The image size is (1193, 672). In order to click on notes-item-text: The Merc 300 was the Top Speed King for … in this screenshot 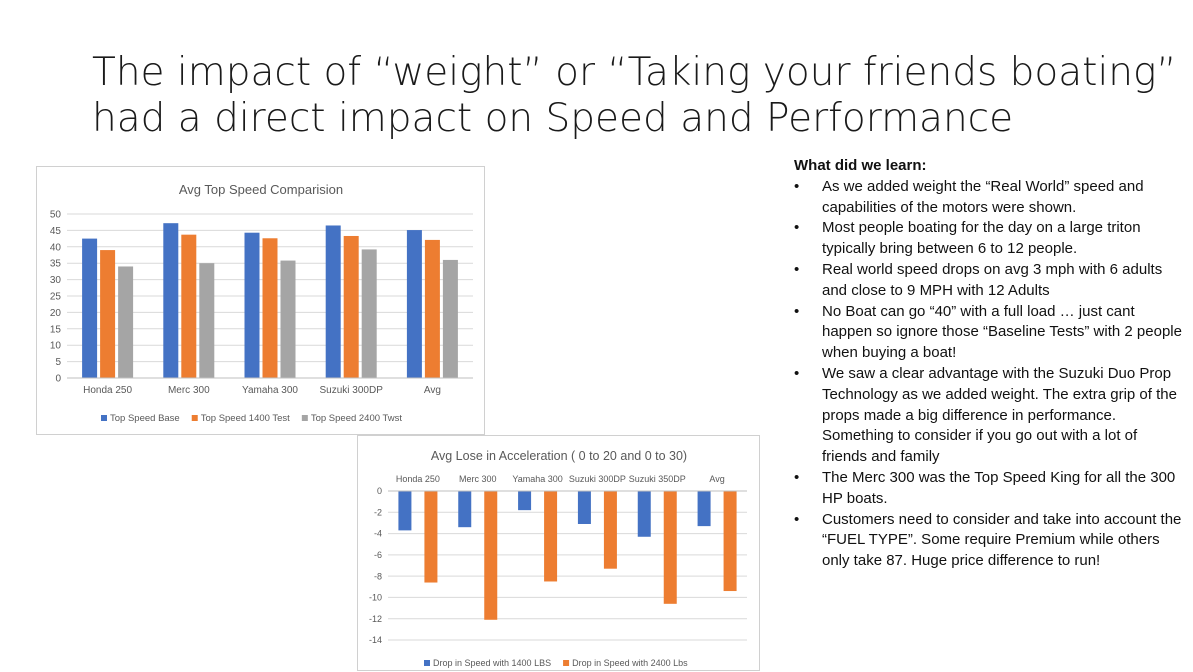, I will do `click(999, 487)`.